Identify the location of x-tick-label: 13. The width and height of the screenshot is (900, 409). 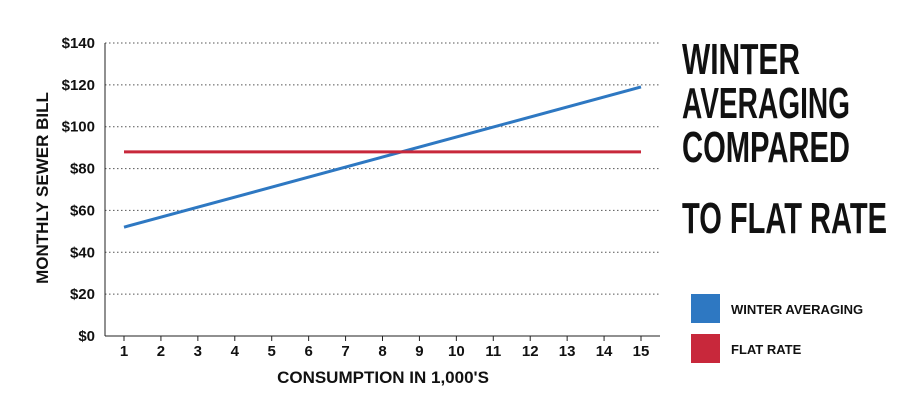
(567, 351).